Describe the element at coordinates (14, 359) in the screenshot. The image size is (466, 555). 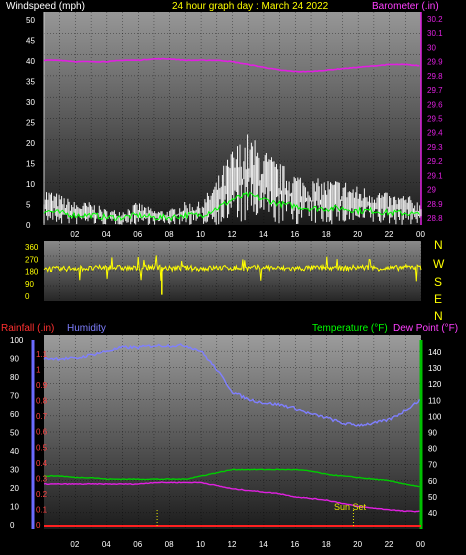
I see `humidity-tick-label: 90` at that location.